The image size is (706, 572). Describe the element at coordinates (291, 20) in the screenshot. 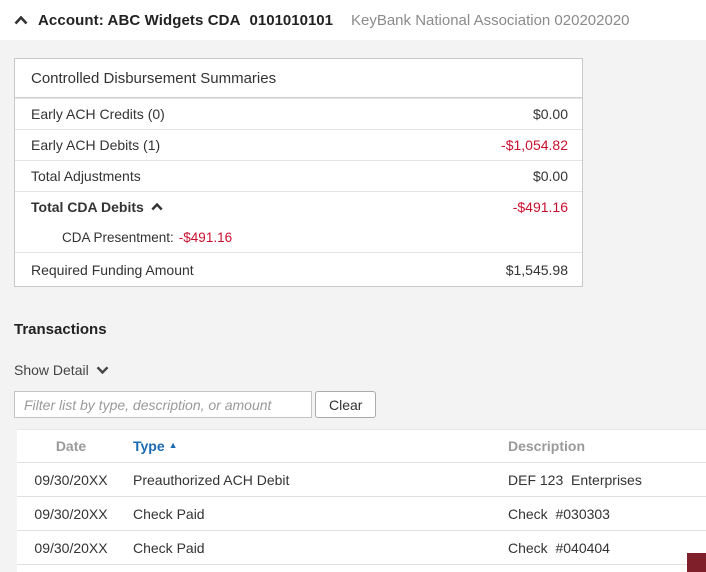

I see `account-number: 0101010101` at that location.